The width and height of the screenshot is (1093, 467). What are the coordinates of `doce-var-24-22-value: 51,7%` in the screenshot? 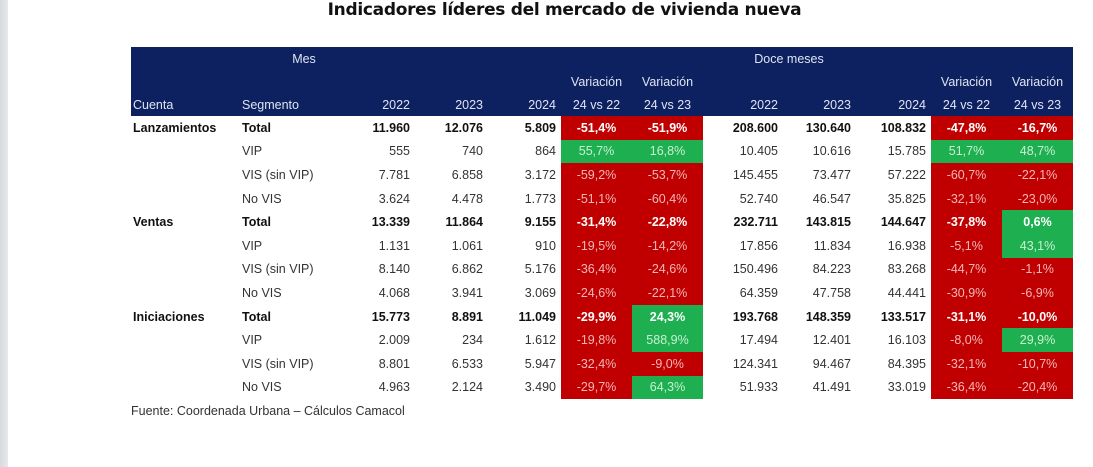 It's located at (966, 151).